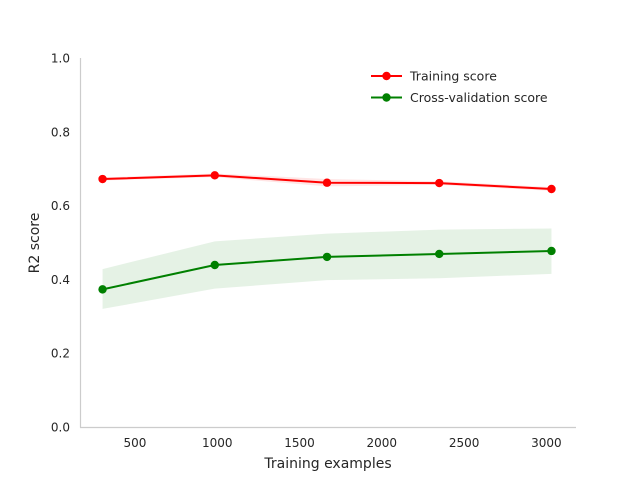  I want to click on legend-training-score-label: Training score, so click(453, 76).